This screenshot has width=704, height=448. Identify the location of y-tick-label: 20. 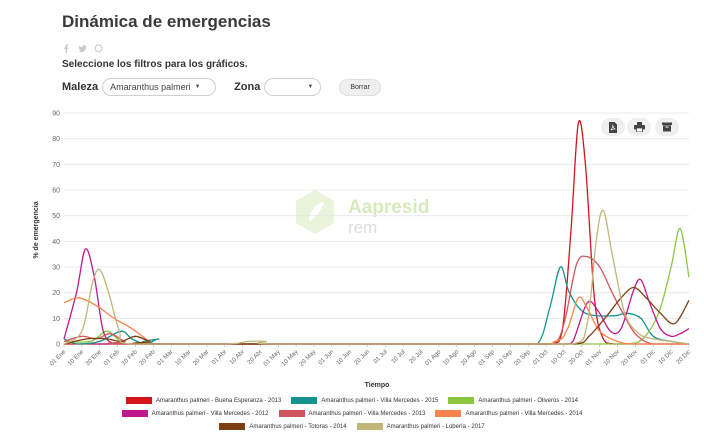
(56, 293).